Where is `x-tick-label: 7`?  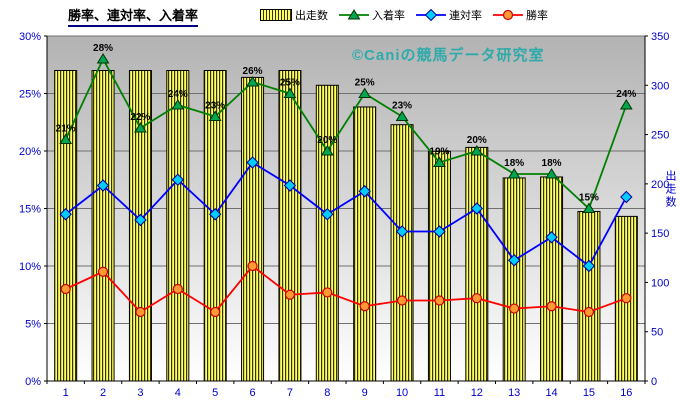 x-tick-label: 7 is located at coordinates (290, 393).